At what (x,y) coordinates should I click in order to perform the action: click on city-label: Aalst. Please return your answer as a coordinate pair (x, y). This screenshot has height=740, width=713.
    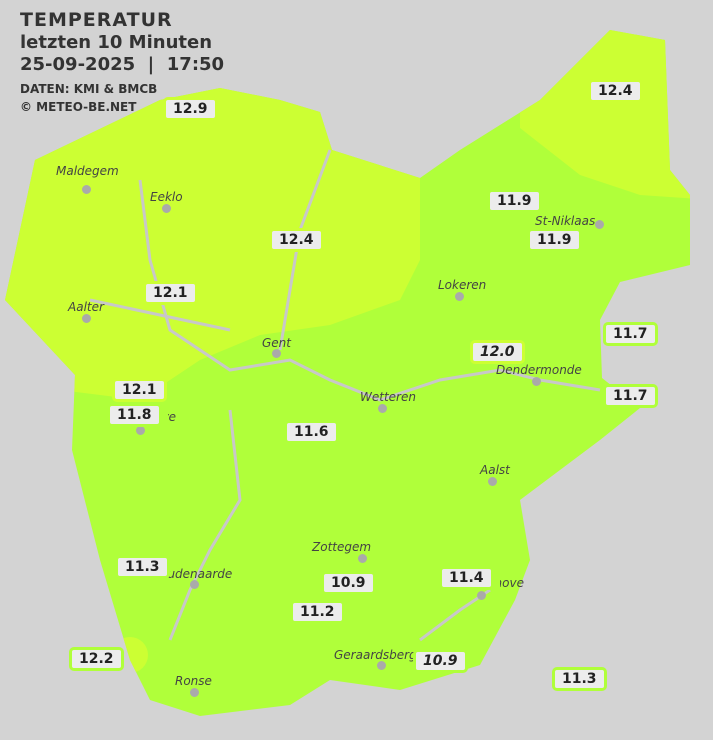
    Looking at the image, I should click on (495, 470).